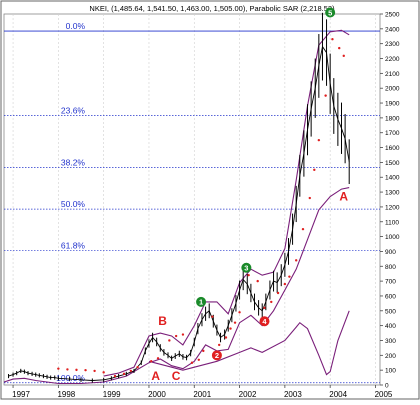  Describe the element at coordinates (392, 133) in the screenshot. I see `y-tick-label-1700: 1700` at that location.